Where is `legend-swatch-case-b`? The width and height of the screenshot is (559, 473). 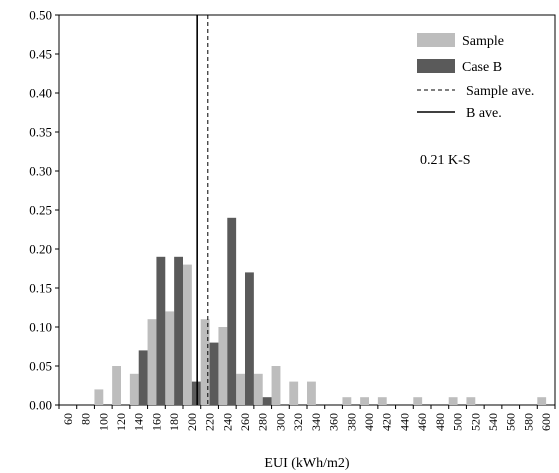
legend-swatch-case-b is located at coordinates (436, 66).